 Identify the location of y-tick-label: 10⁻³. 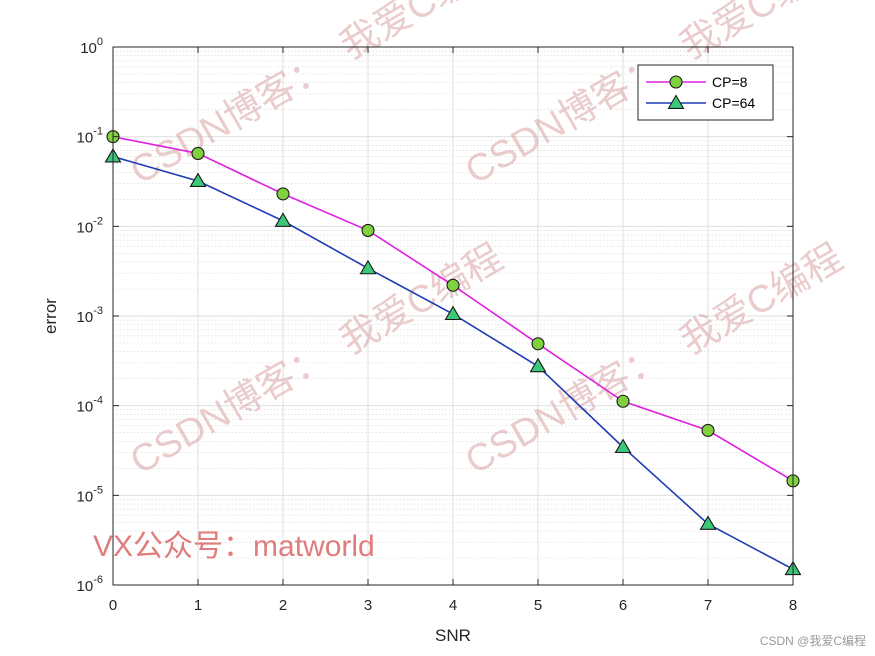
(90, 315).